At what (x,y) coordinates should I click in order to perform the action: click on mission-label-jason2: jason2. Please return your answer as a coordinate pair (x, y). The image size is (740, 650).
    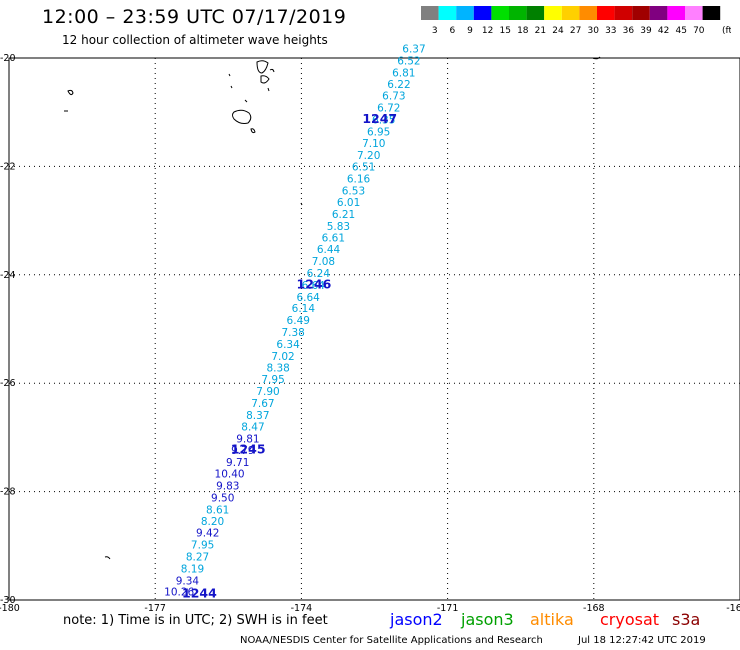
    Looking at the image, I should click on (416, 619).